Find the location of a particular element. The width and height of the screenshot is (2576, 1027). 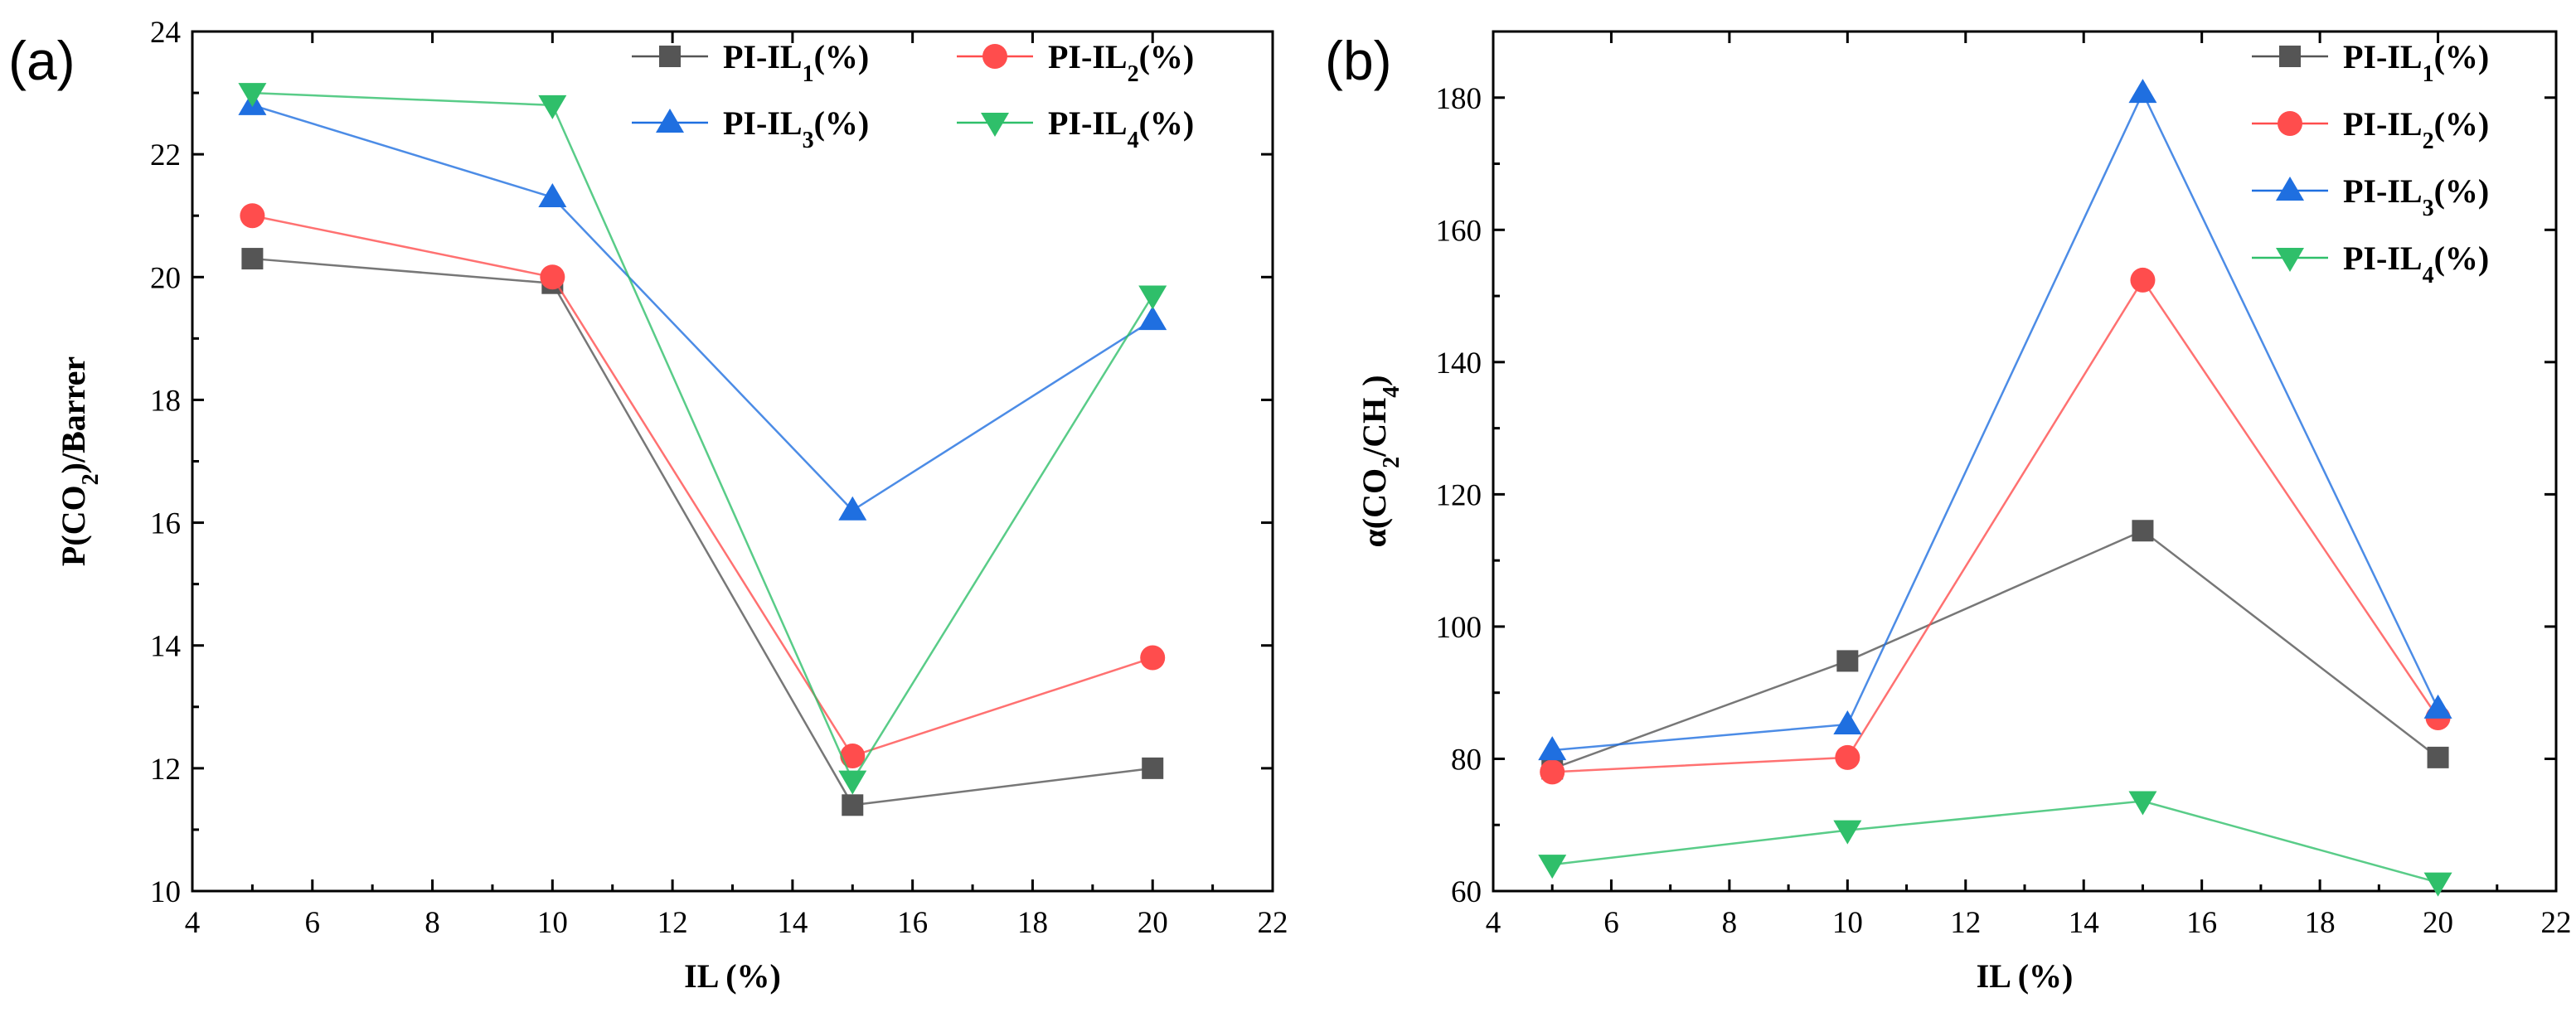

y-tick-label: 14 is located at coordinates (165, 647).